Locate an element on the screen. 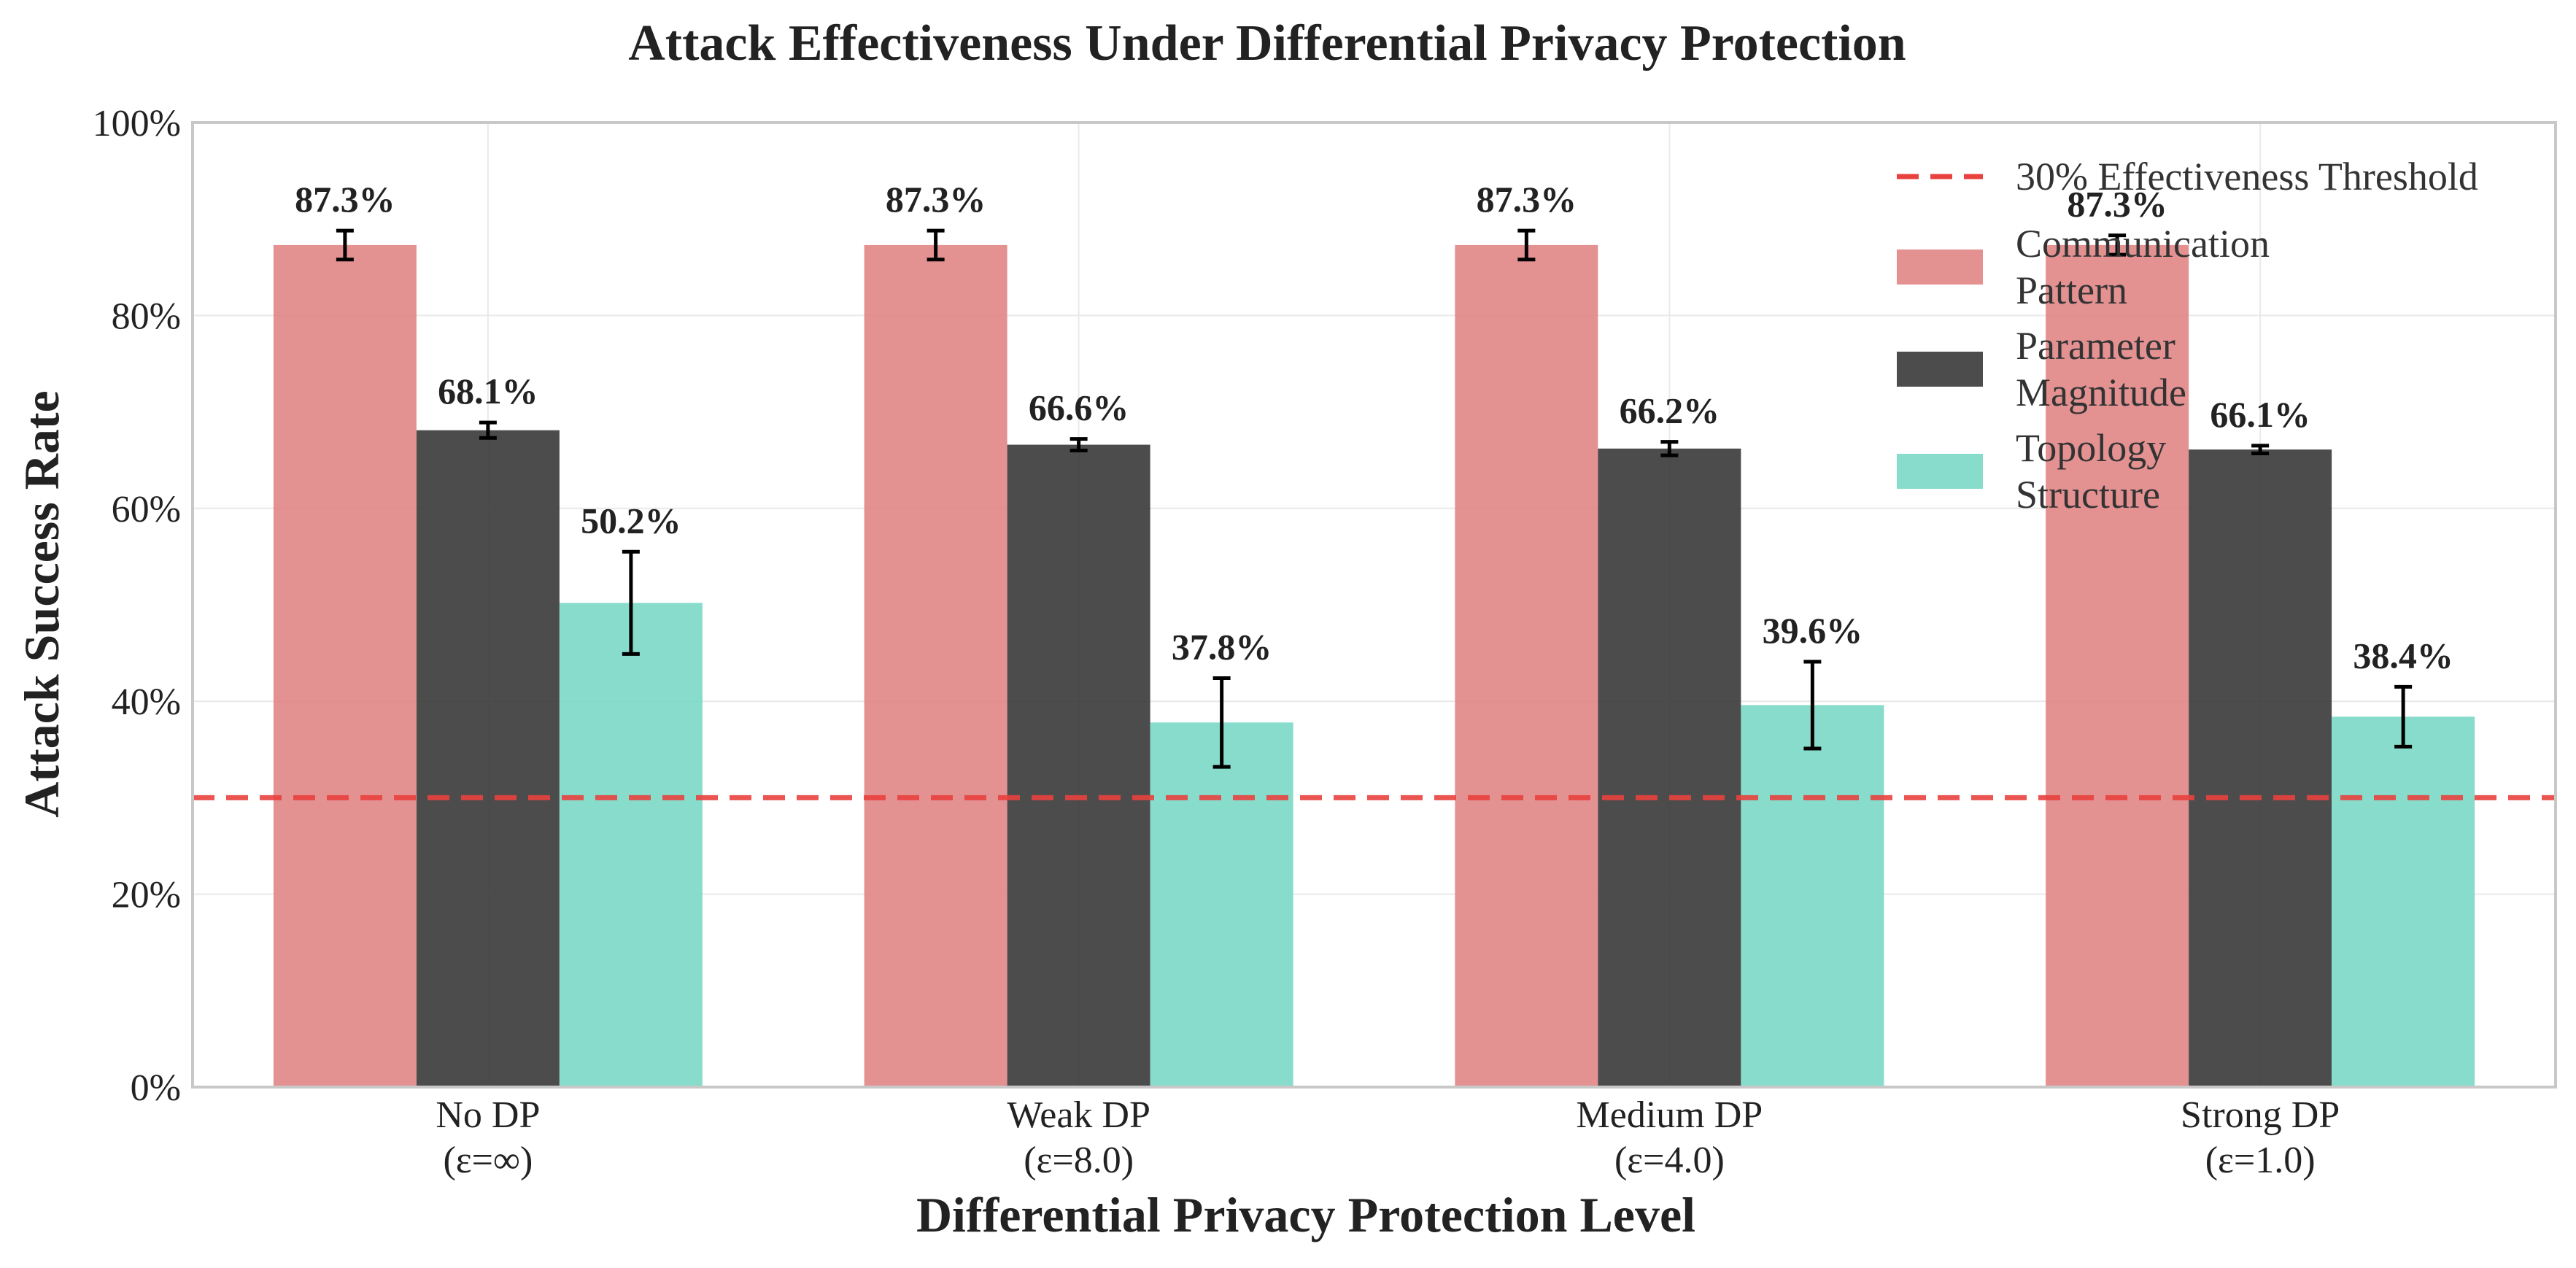  data-label: 66.2% is located at coordinates (1670, 410).